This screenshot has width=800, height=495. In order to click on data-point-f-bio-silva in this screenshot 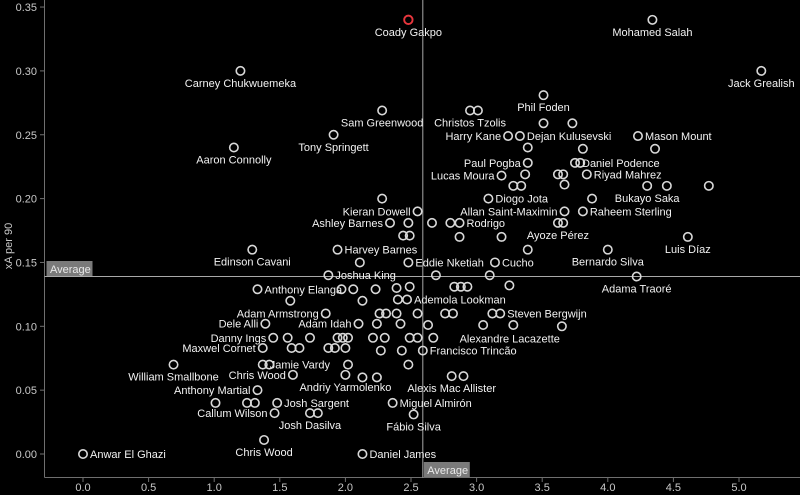, I will do `click(413, 414)`.